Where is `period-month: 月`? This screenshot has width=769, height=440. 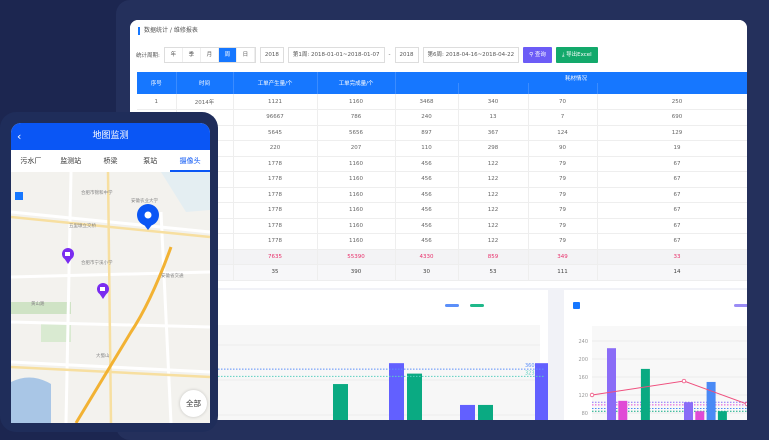
period-month: 月 is located at coordinates (210, 55).